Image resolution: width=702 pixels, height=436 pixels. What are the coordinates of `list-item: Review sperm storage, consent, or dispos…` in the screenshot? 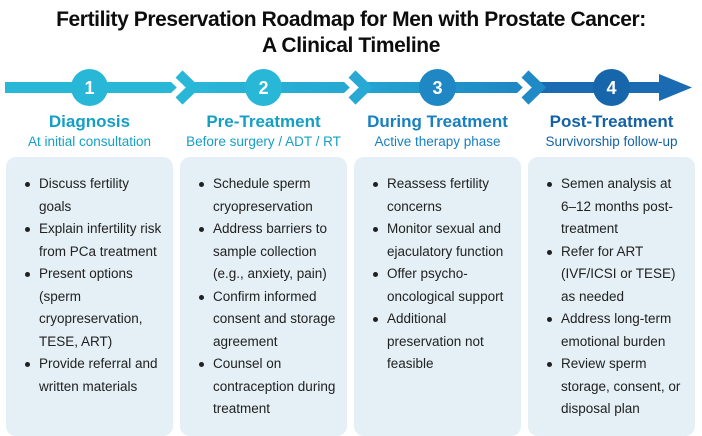 It's located at (613, 387).